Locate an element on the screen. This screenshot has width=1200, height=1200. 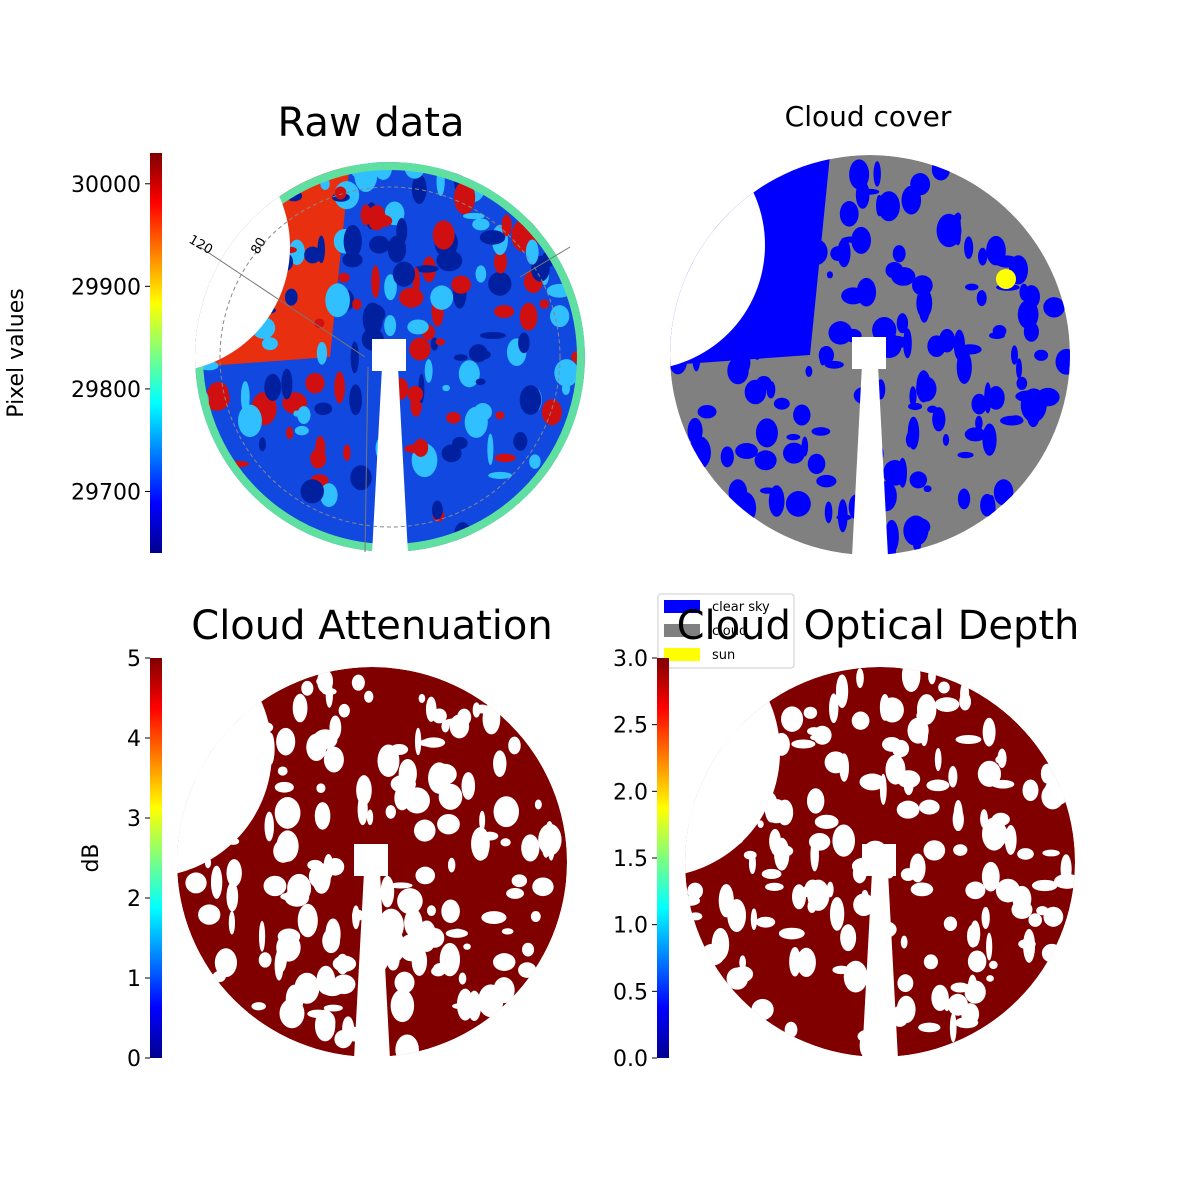
legend-label: clear sky is located at coordinates (741, 607).